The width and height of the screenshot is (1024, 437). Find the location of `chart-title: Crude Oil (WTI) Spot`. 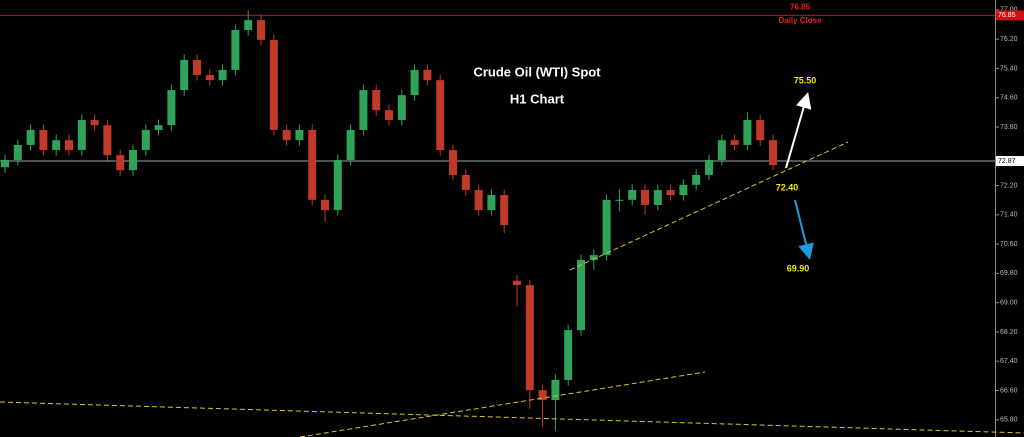

chart-title: Crude Oil (WTI) Spot is located at coordinates (537, 71).